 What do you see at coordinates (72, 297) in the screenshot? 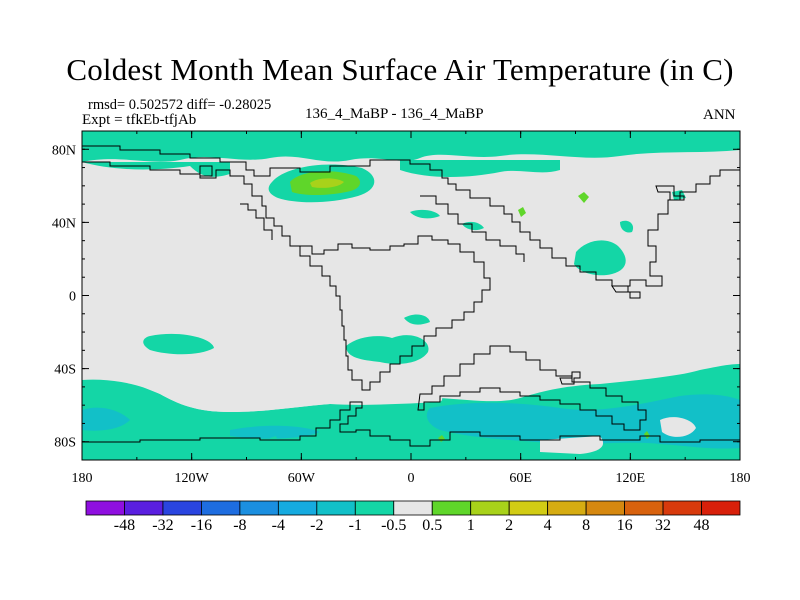
I see `lat-tick-label: 0` at bounding box center [72, 297].